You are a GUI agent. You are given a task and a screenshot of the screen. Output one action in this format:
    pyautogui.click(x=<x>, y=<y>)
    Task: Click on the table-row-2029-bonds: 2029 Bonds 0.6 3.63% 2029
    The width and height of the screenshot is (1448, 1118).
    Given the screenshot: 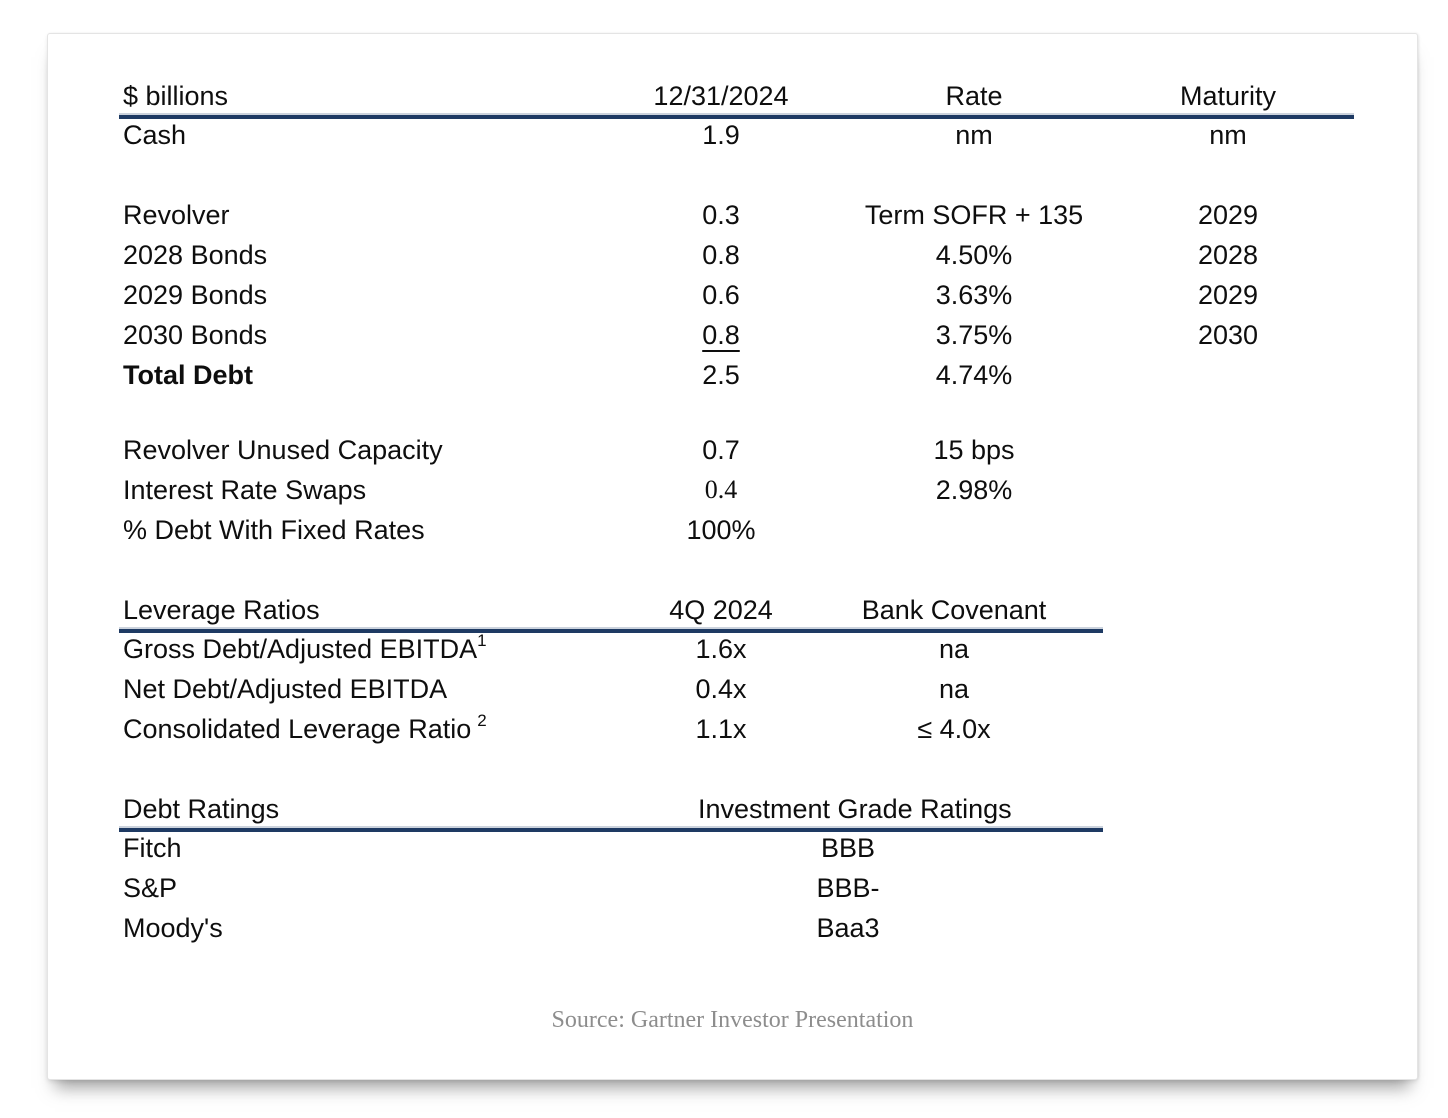 What is the action you would take?
    pyautogui.click(x=732, y=295)
    